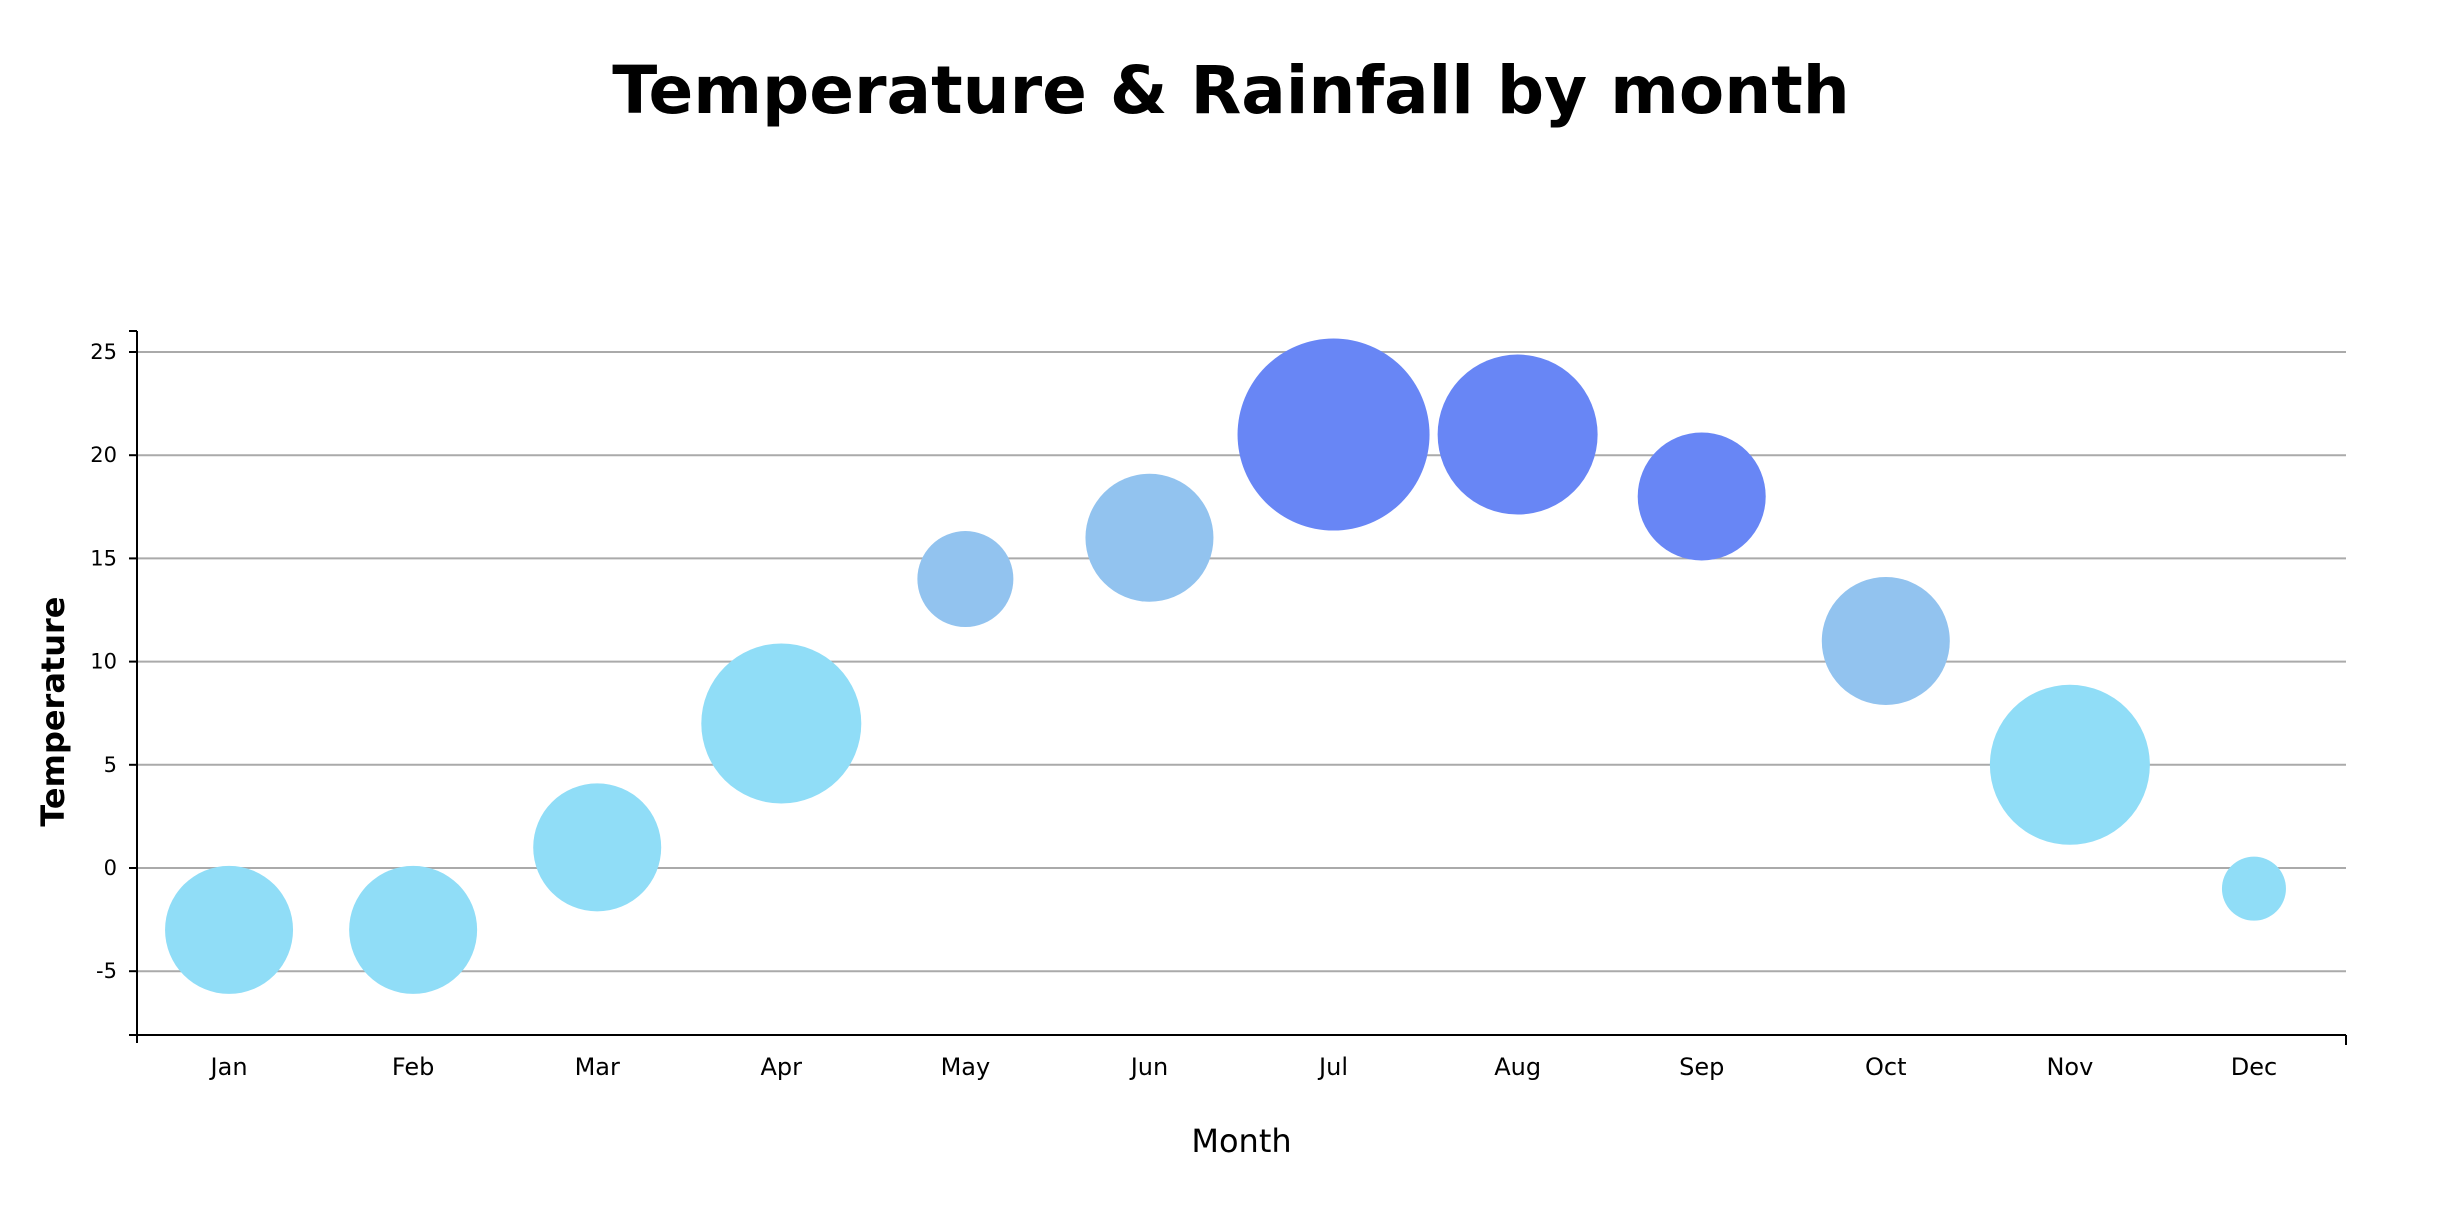 This screenshot has width=2462, height=1208. I want to click on y-tick-label: 0, so click(110, 868).